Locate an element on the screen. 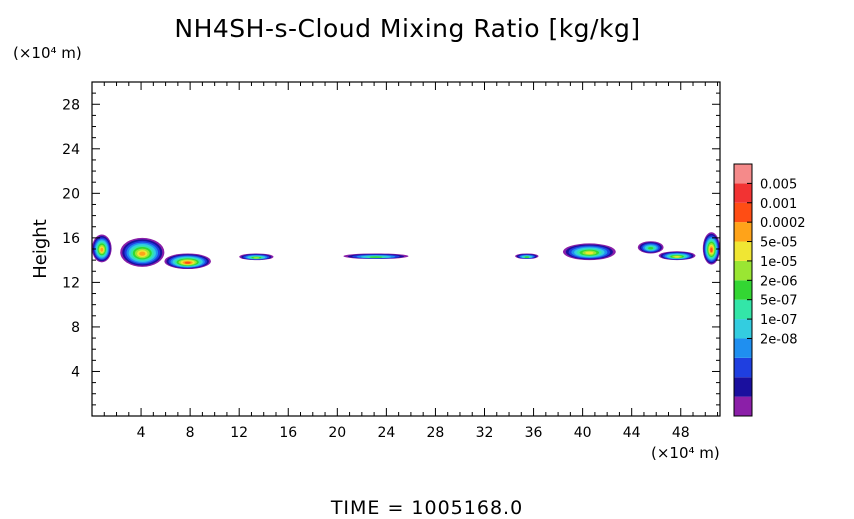 This screenshot has height=519, width=854. x-tick-label: 32 is located at coordinates (485, 433).